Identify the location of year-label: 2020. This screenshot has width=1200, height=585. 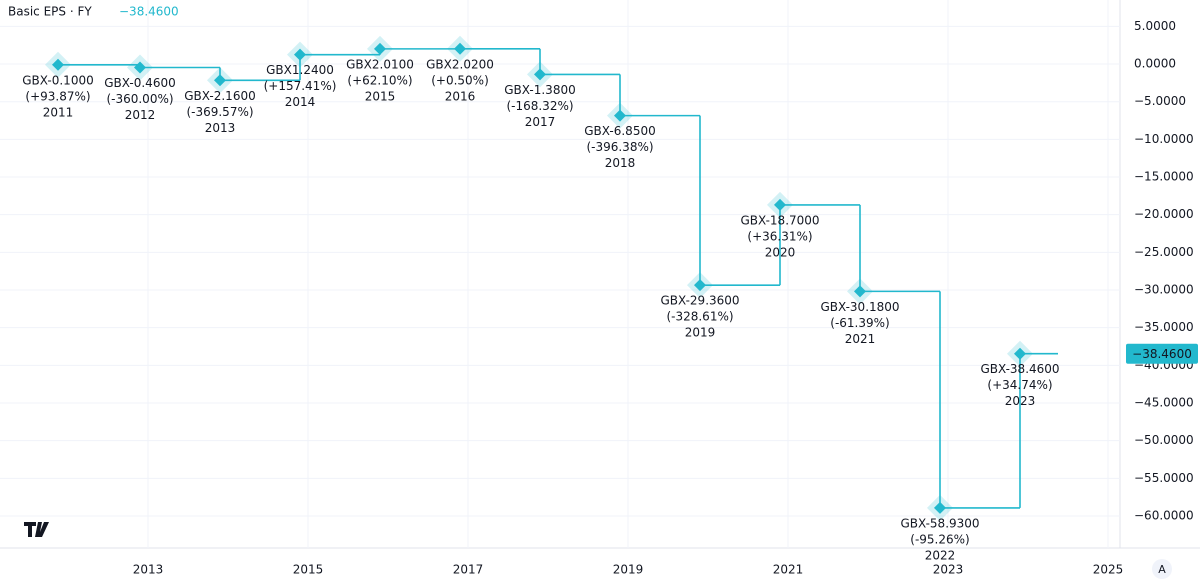
(780, 252).